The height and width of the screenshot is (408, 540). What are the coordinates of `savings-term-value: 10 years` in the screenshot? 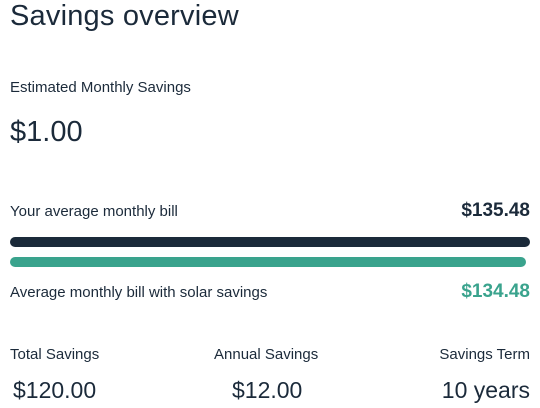 It's located at (485, 390).